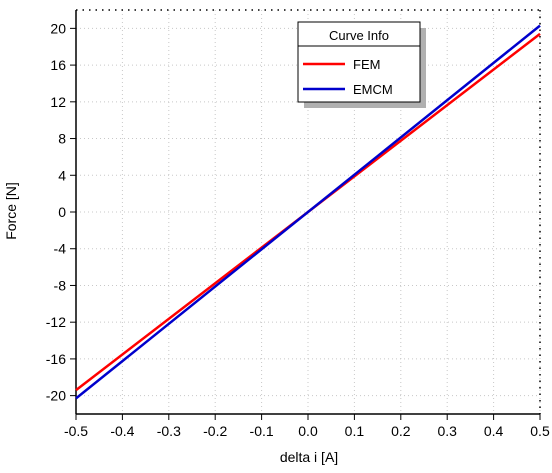  Describe the element at coordinates (60, 249) in the screenshot. I see `y-tick-label: -4` at that location.